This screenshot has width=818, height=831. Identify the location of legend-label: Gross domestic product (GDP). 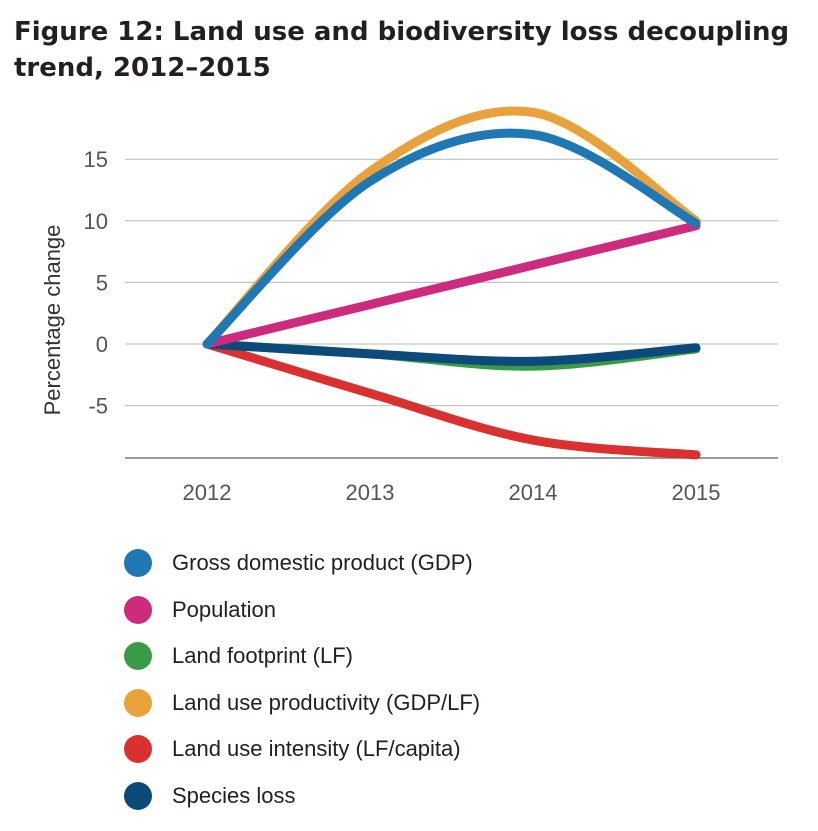
(322, 563).